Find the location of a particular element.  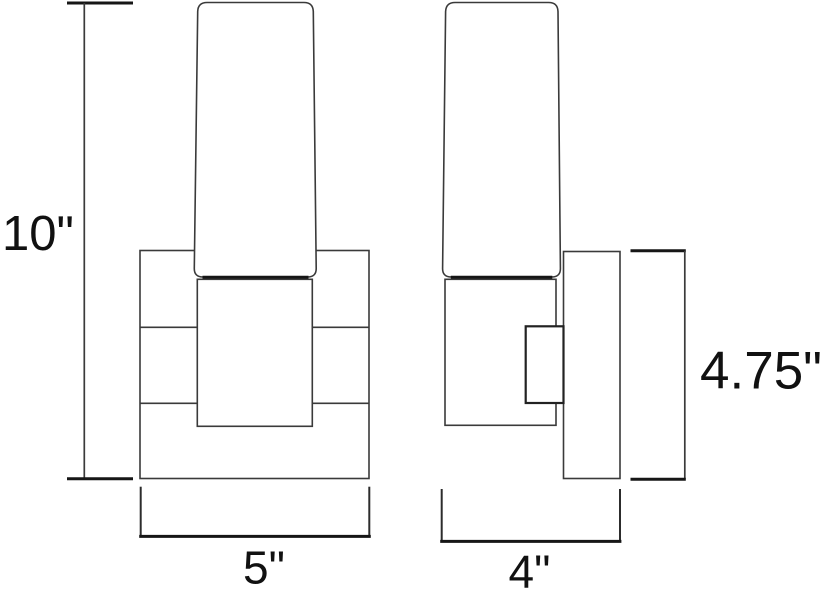

side-backplate is located at coordinates (591, 365).